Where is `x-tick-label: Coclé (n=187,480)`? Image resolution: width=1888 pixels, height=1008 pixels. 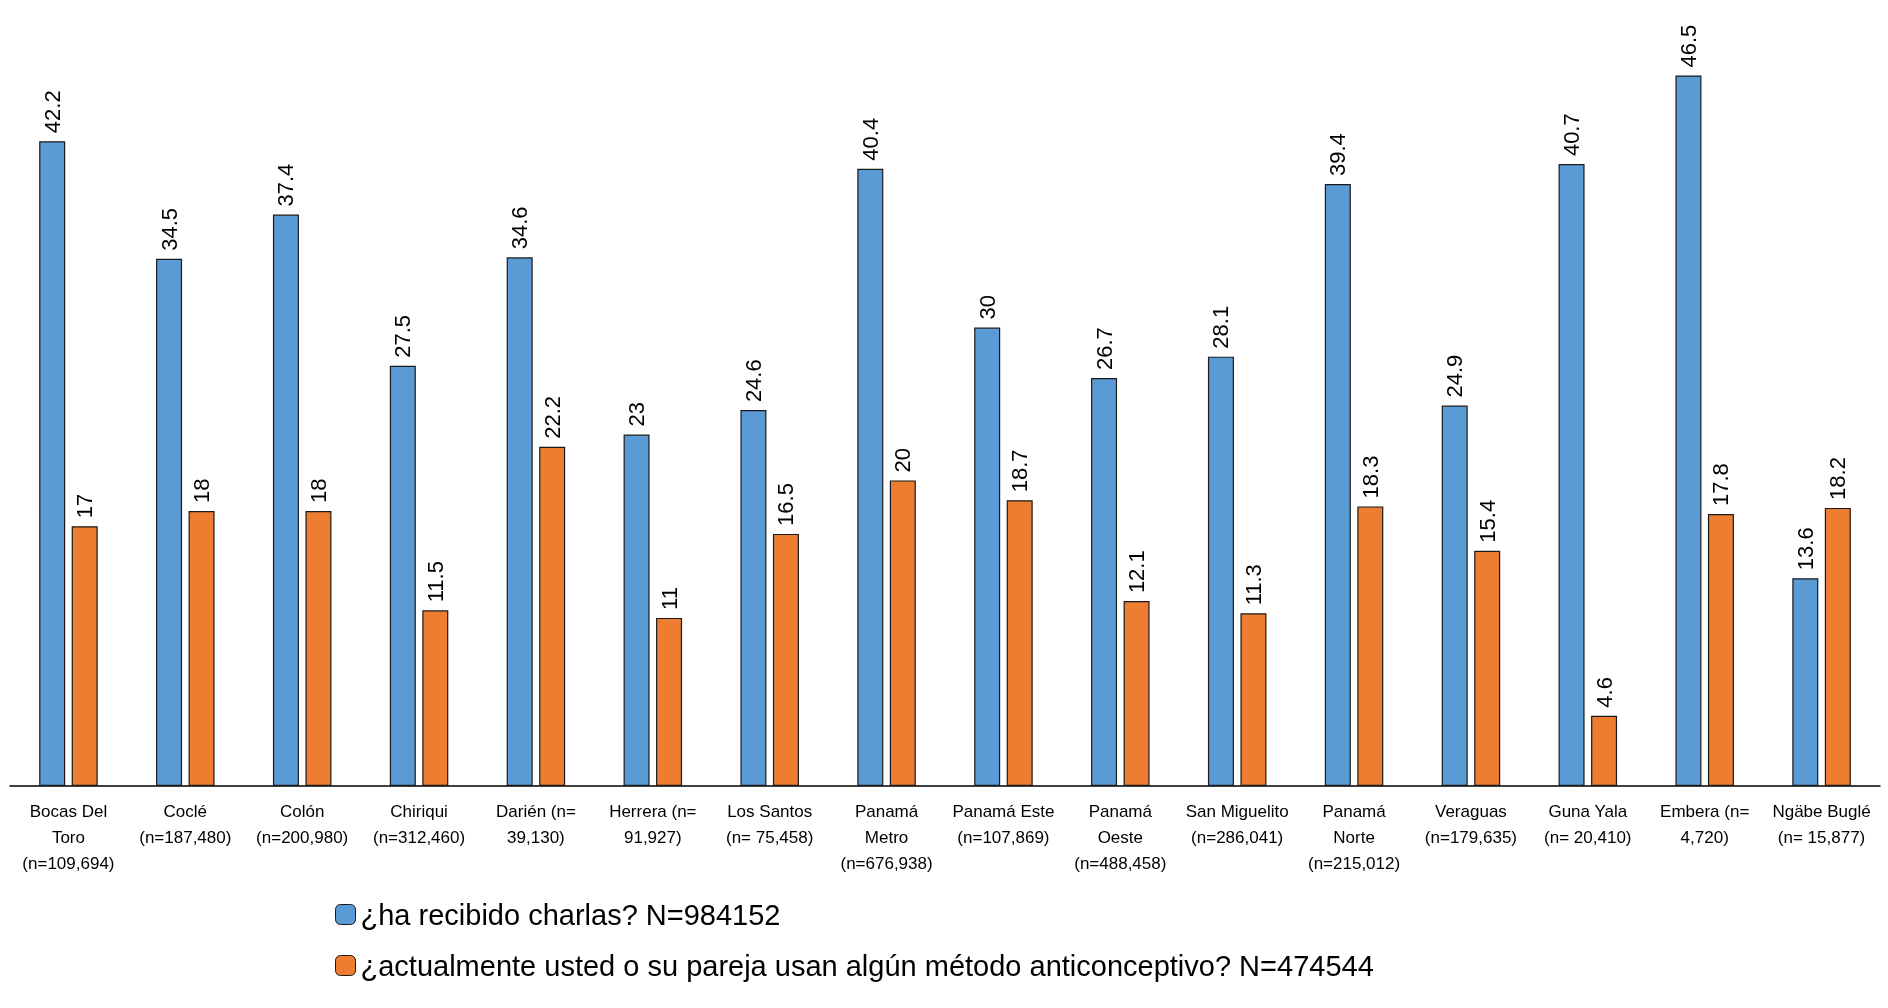
x-tick-label: Coclé (n=187,480) is located at coordinates (185, 824).